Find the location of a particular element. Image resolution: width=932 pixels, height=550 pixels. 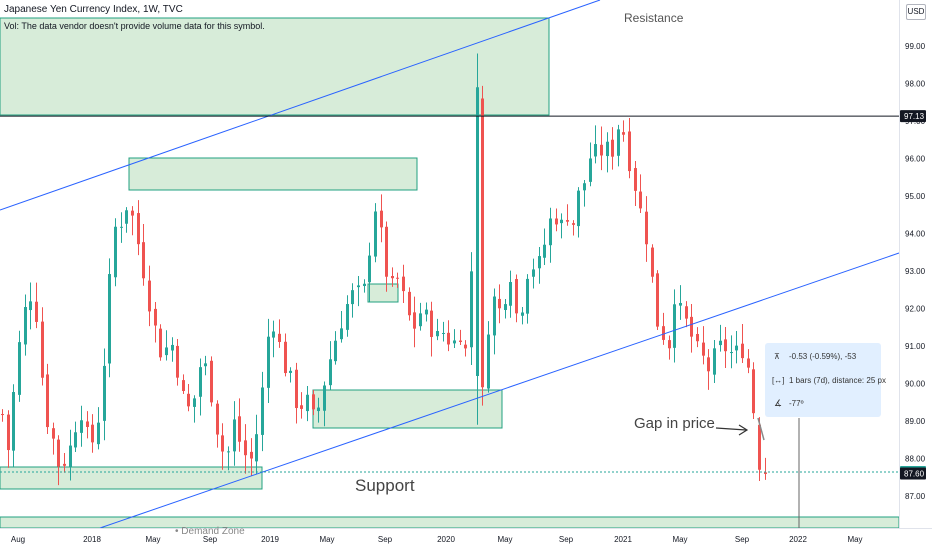

zone-2019-mid is located at coordinates (383, 293).